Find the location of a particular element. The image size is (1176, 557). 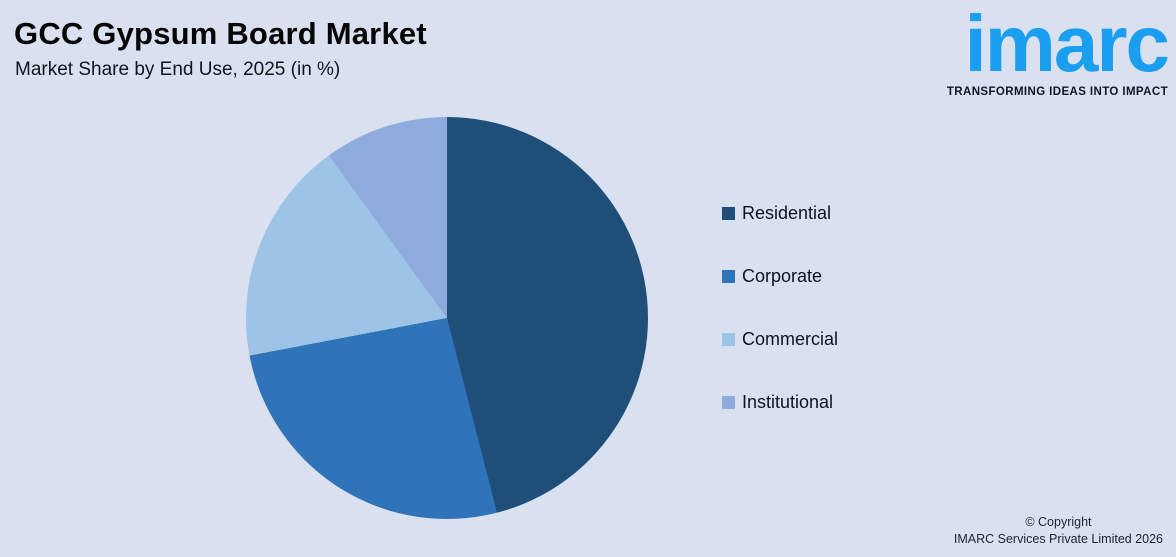

imarc-tagline: TRANSFORMING IDEAS INTO IMPACT is located at coordinates (1057, 92).